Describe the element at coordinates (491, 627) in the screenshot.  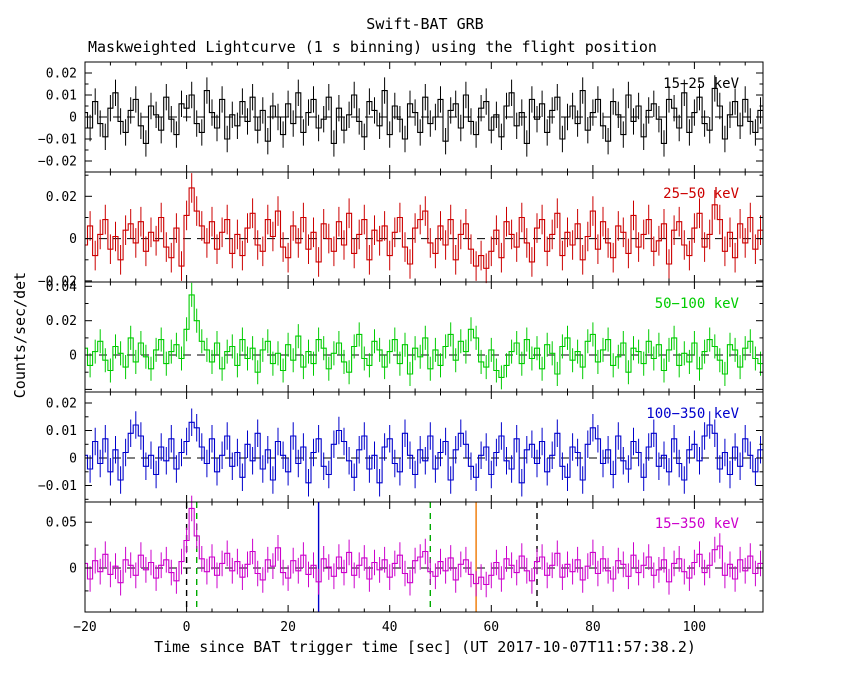
I see `svg-text: 60` at that location.